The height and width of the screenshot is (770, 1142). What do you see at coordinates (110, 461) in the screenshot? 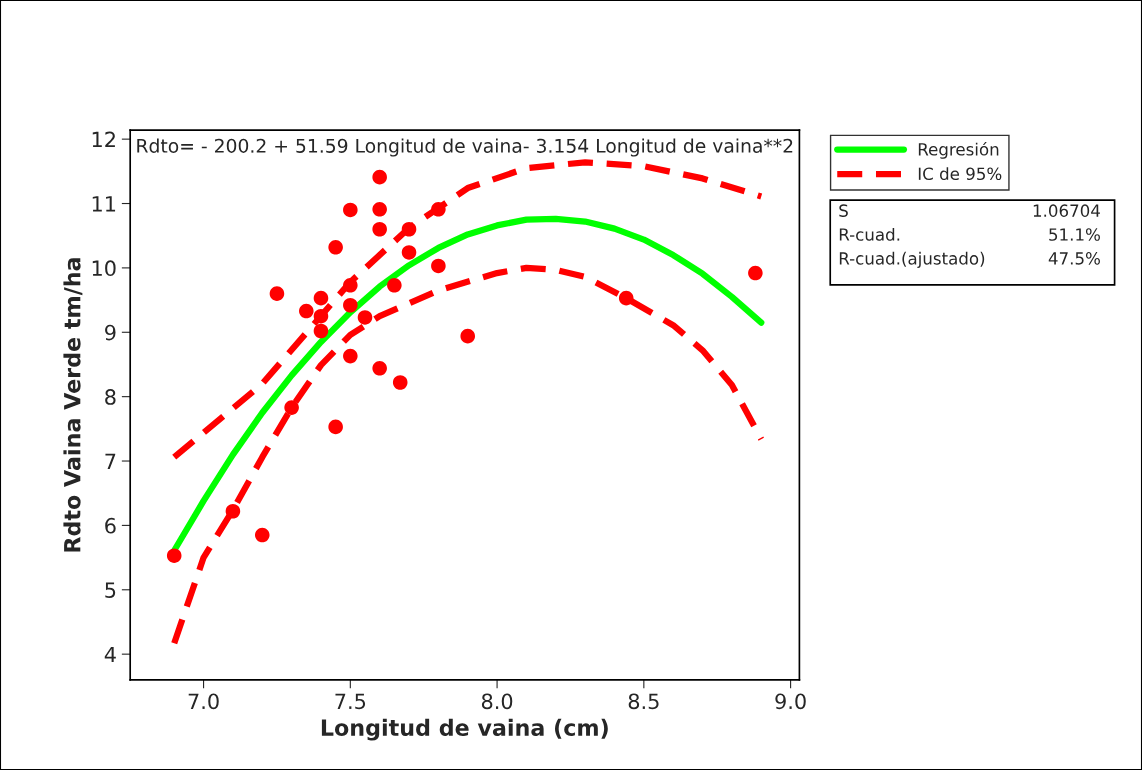
I see `y-tick-label: 7` at bounding box center [110, 461].